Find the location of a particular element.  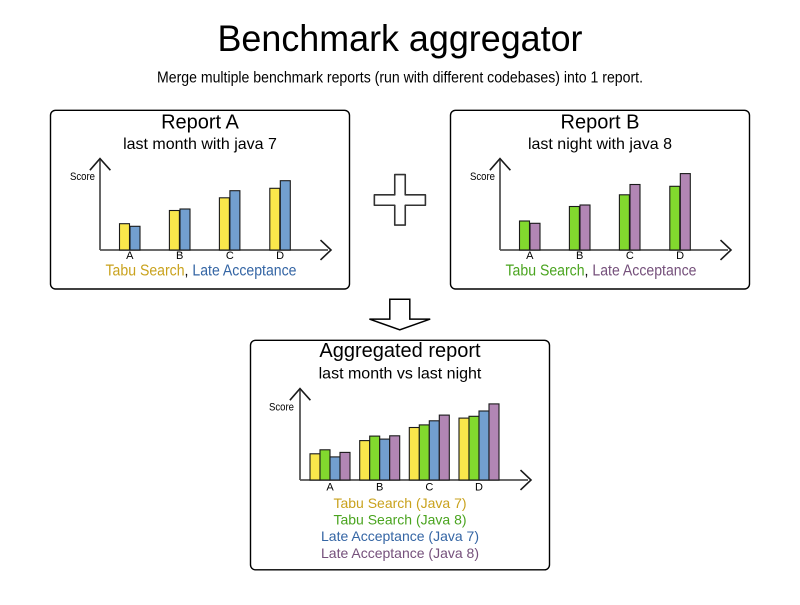

svg-text: Late Acceptance (Java 7) is located at coordinates (400, 536).